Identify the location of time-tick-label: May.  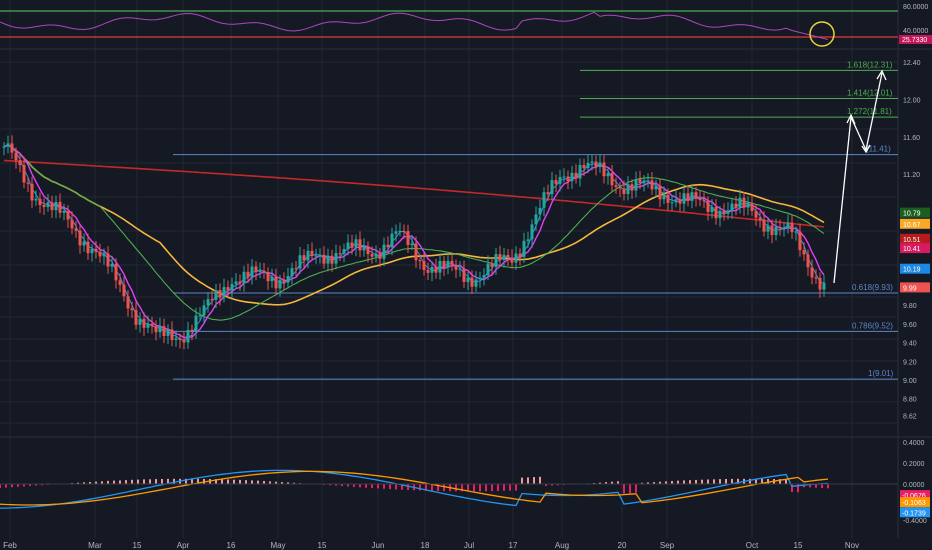
(277, 545).